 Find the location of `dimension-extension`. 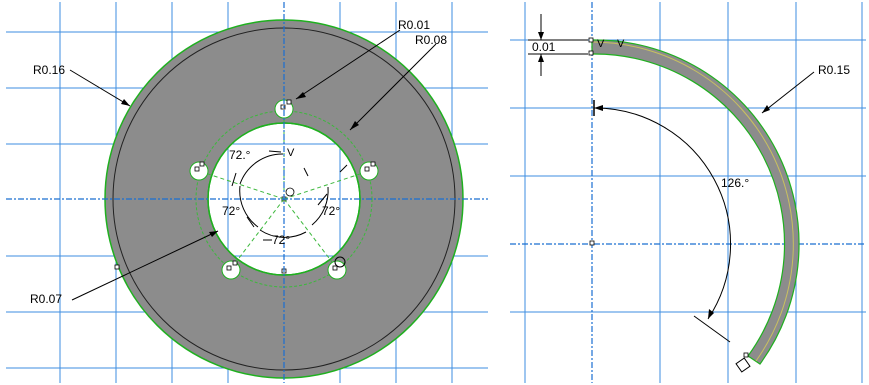

dimension-extension is located at coordinates (712, 329).